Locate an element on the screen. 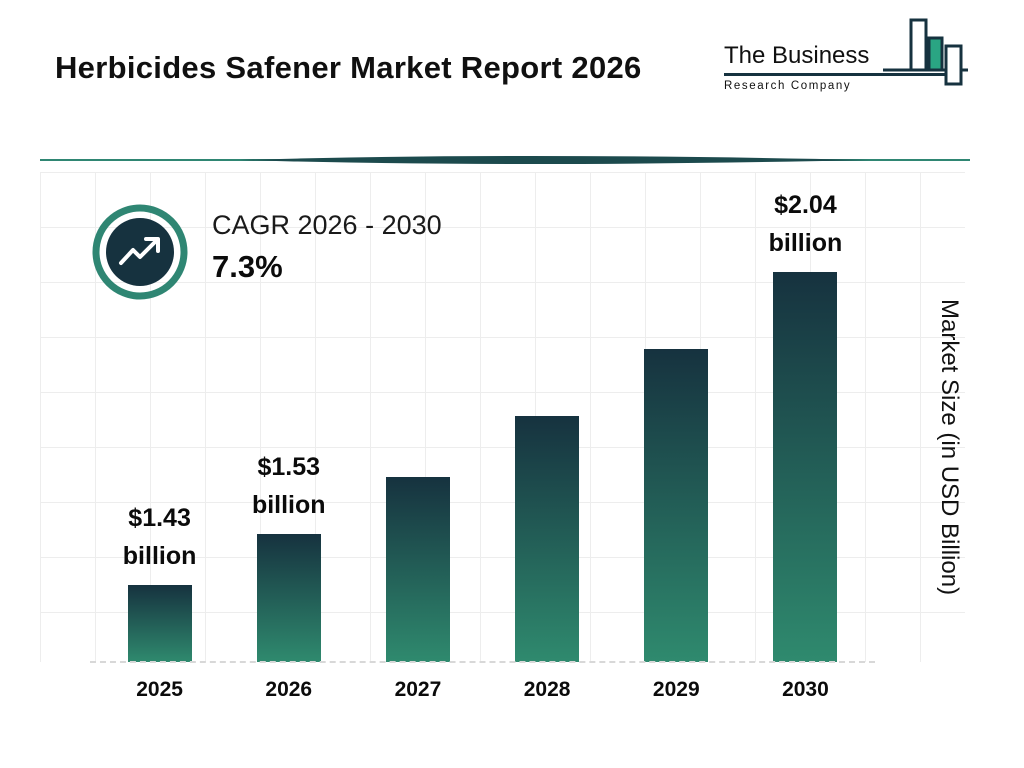  divider-line is located at coordinates (505, 160).